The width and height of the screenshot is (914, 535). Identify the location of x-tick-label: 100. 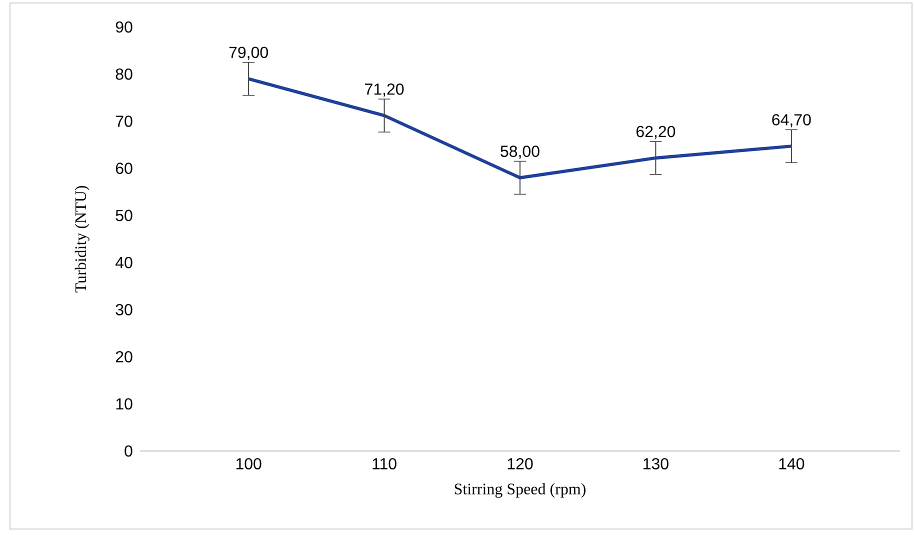
(249, 464).